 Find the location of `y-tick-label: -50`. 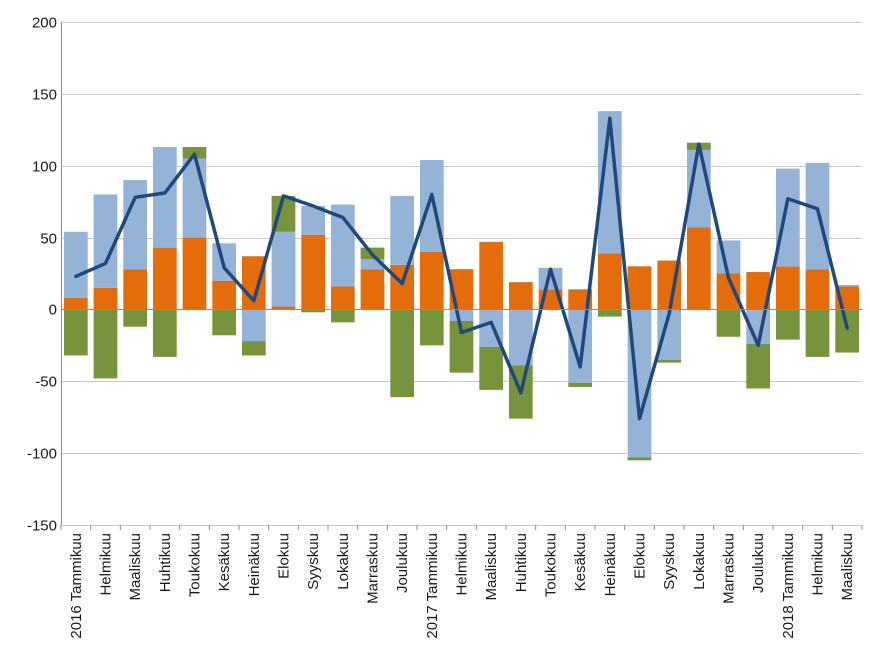

y-tick-label: -50 is located at coordinates (46, 382).